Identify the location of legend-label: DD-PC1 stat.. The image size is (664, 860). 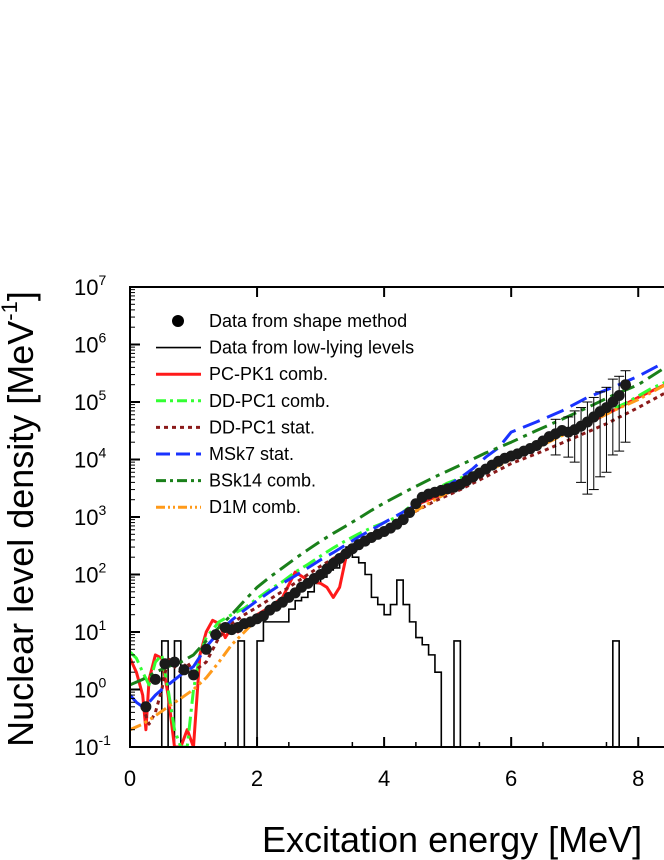
(262, 427).